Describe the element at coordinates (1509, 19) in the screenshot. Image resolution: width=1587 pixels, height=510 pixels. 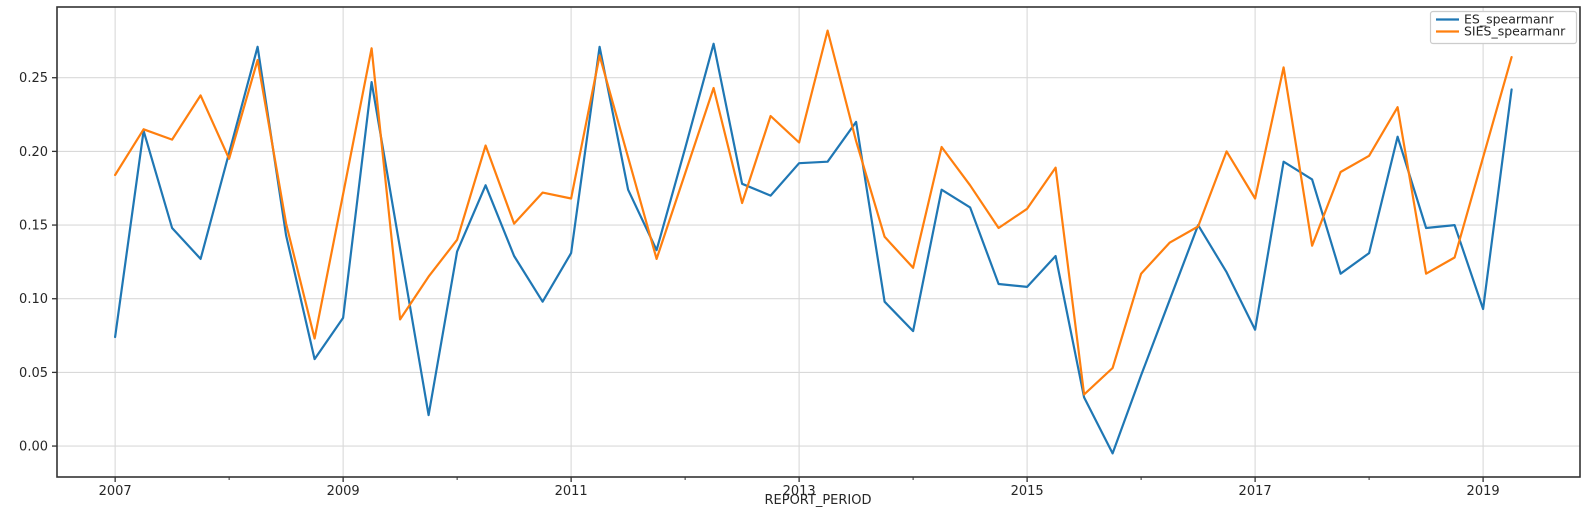
I see `legend-label-es: ES_spearmanr` at that location.